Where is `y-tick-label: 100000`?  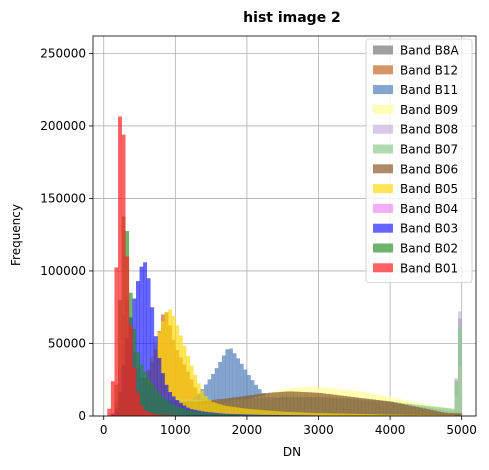 y-tick-label: 100000 is located at coordinates (63, 271).